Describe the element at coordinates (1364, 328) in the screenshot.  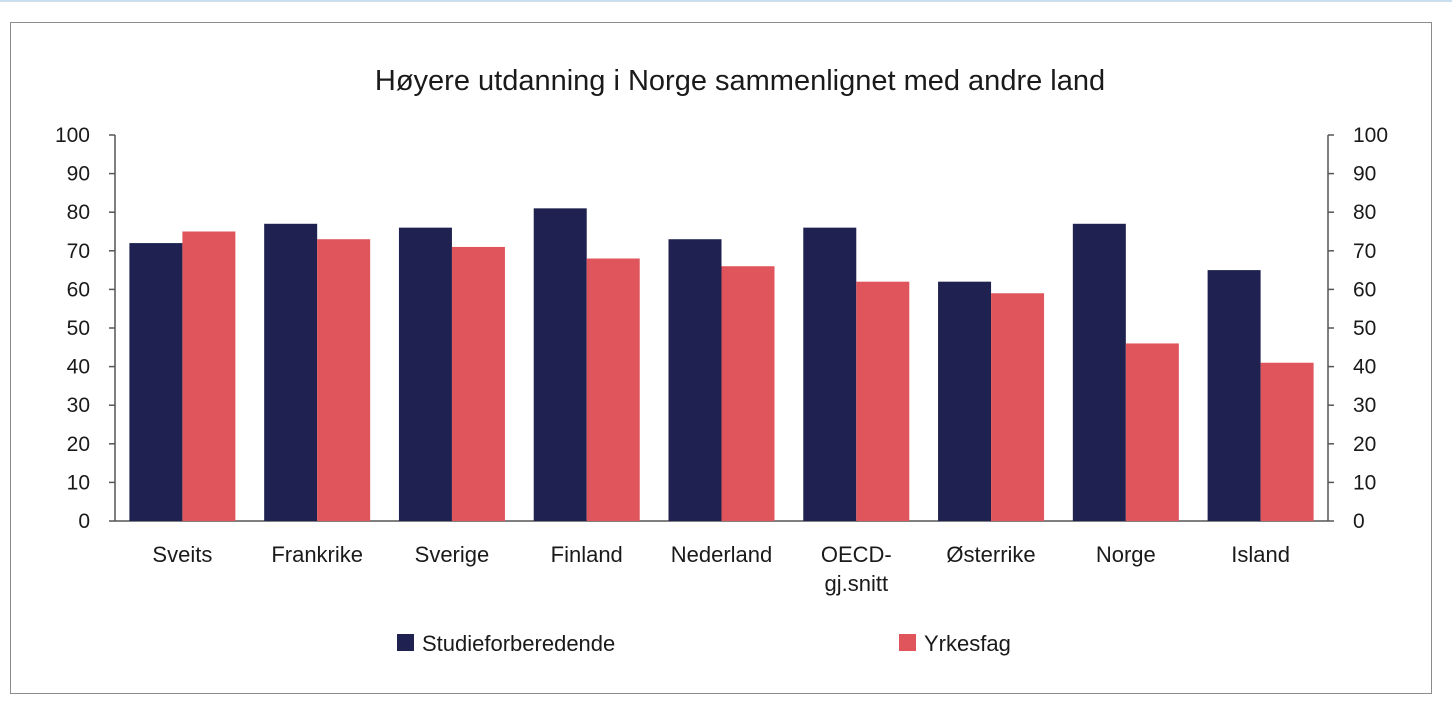
I see `y-tick-label-right: 50` at that location.